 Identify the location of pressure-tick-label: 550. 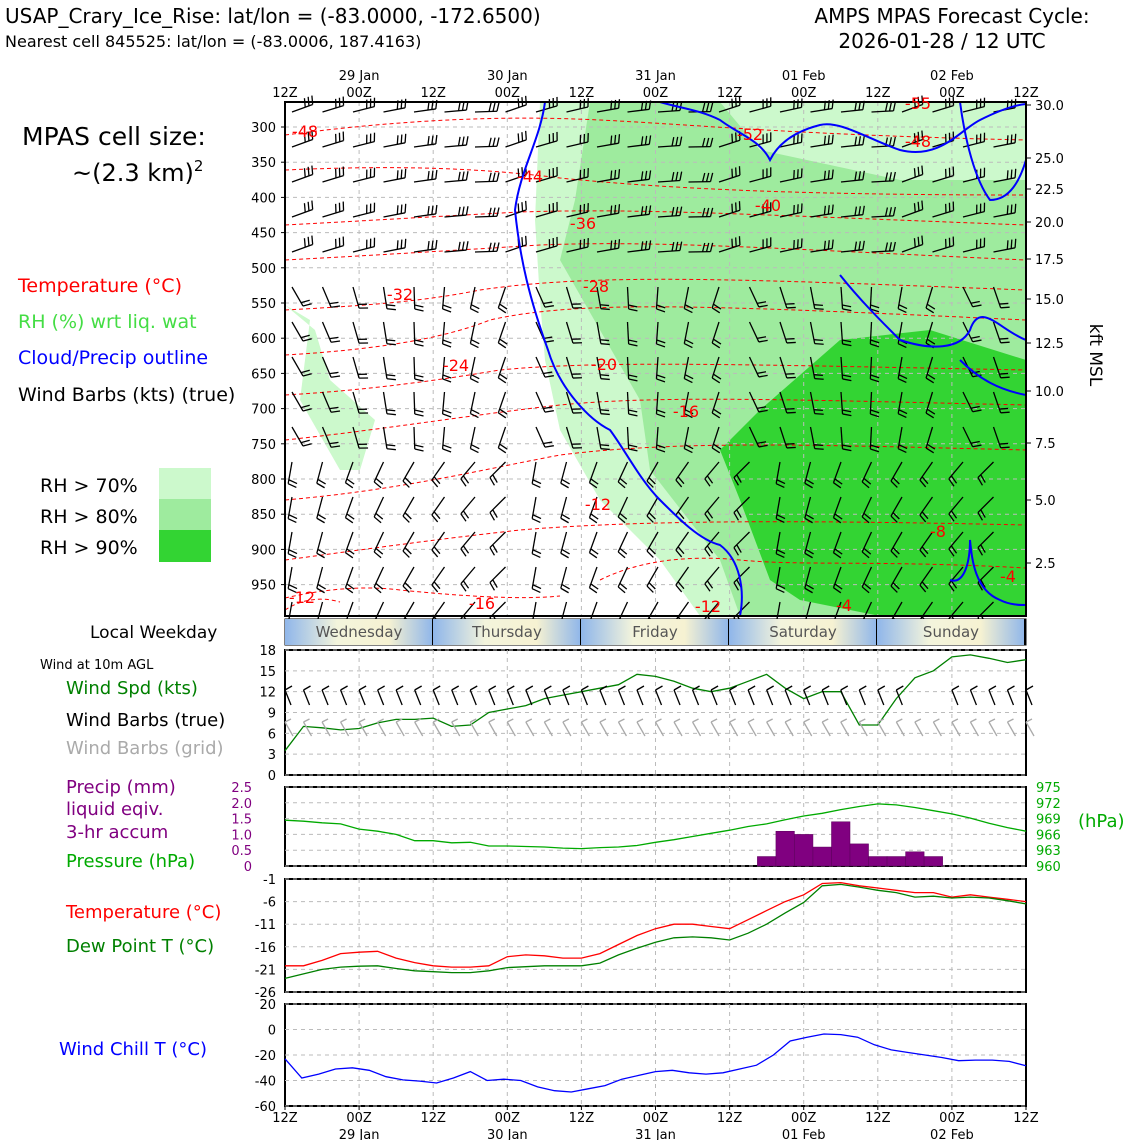
(263, 304).